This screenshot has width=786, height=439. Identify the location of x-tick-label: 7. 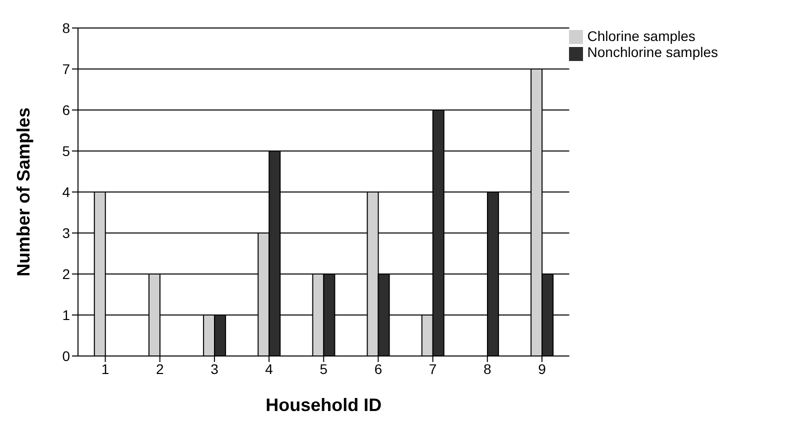
(432, 368).